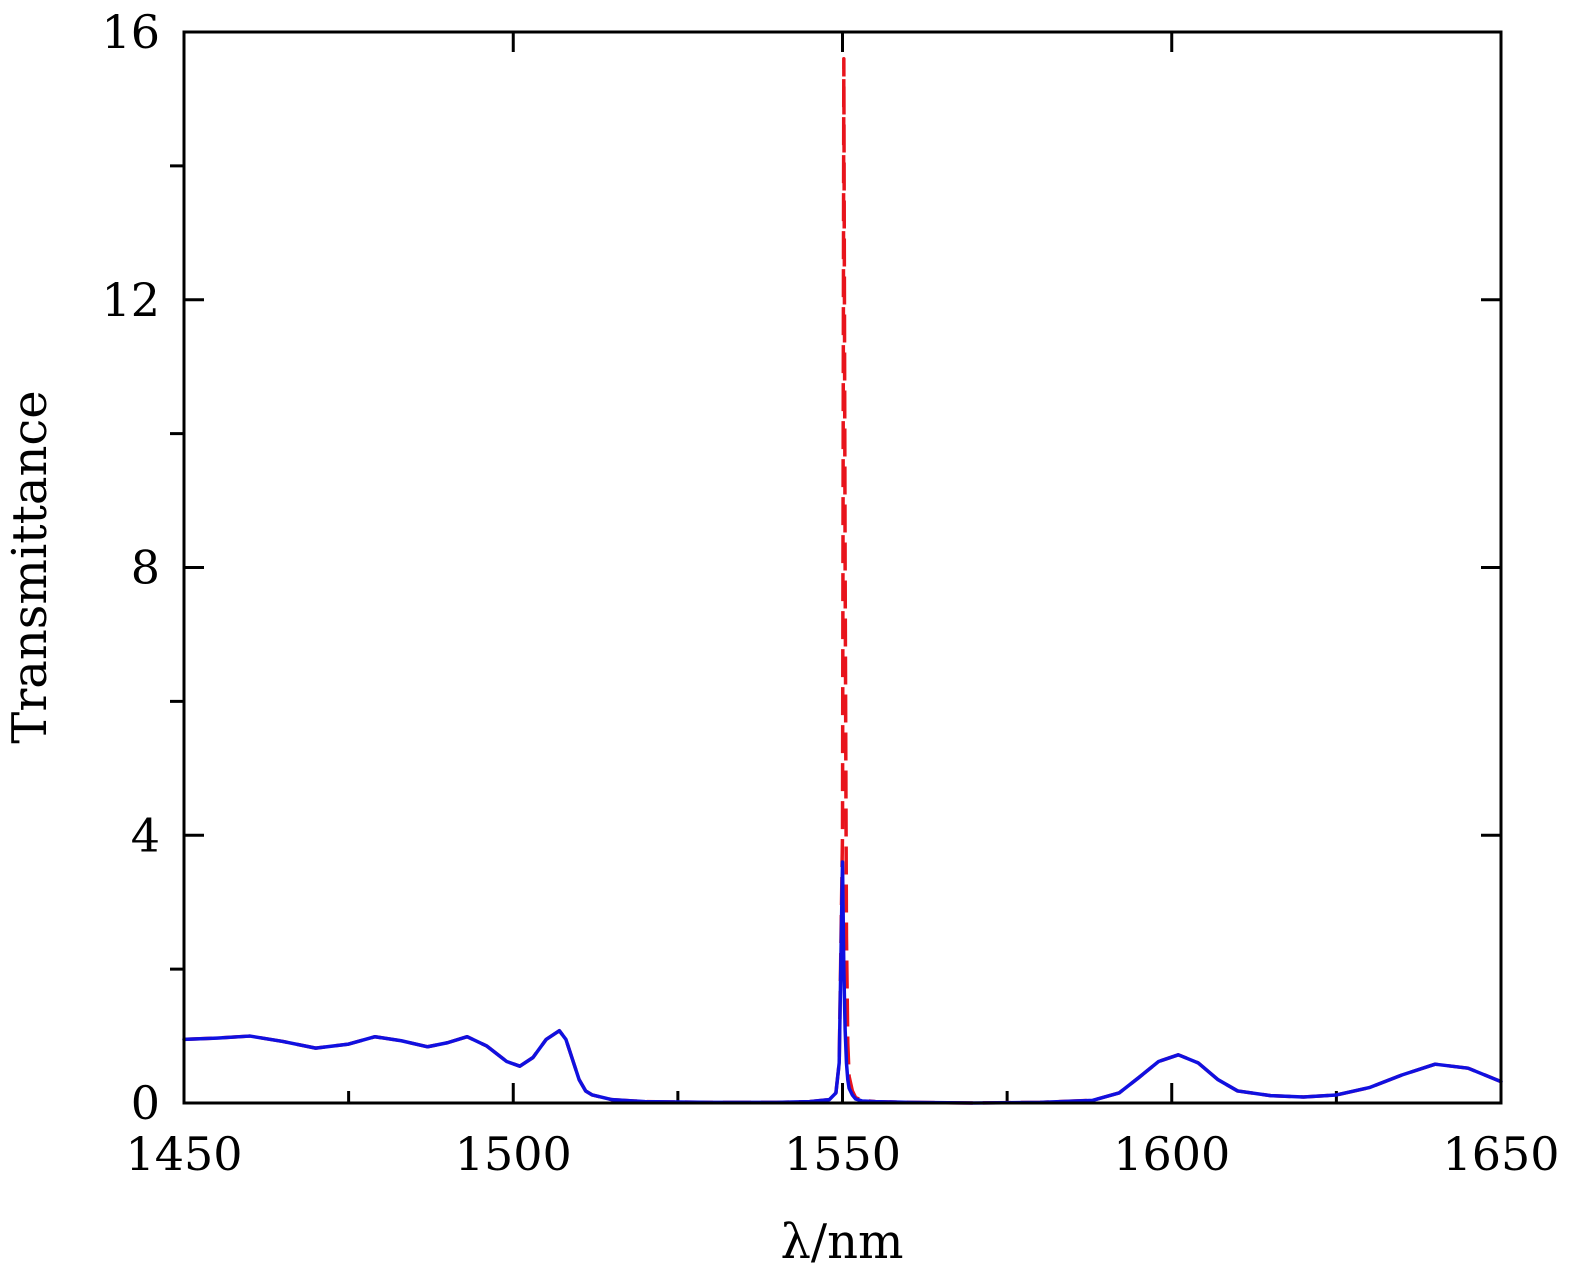 Image resolution: width=1573 pixels, height=1278 pixels. What do you see at coordinates (1500, 1154) in the screenshot?
I see `x-tick-label: 1650` at bounding box center [1500, 1154].